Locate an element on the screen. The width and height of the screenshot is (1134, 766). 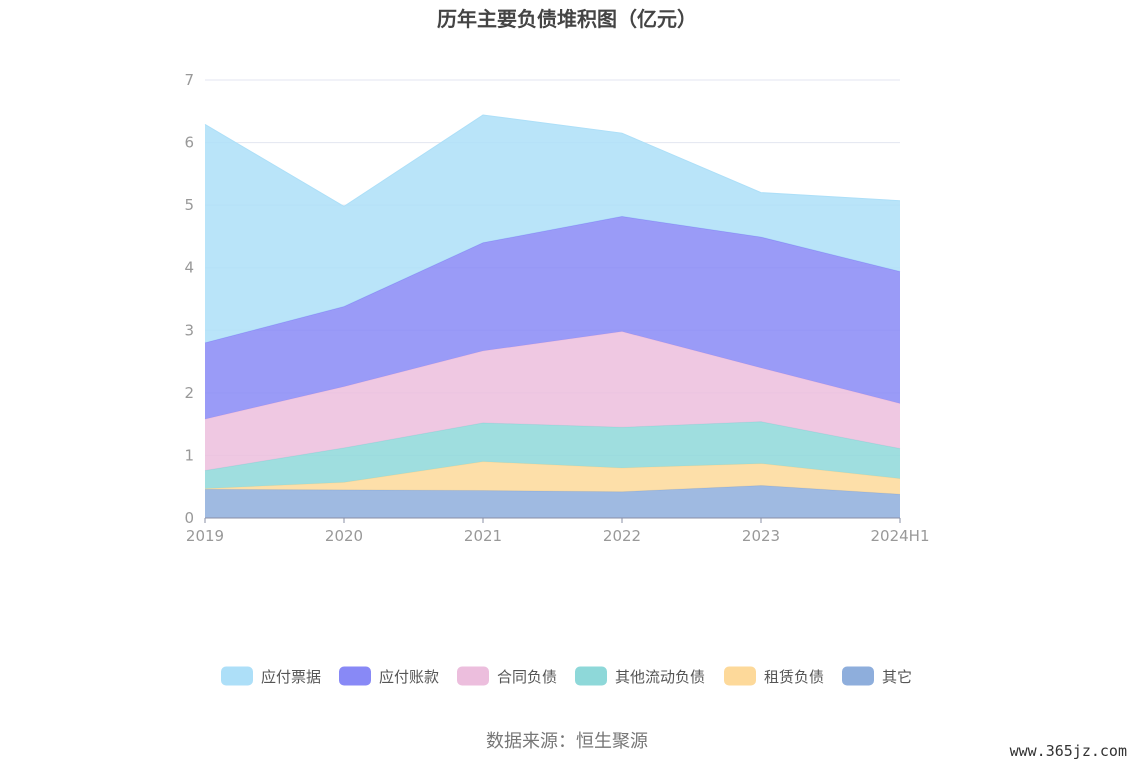
legend-item-其它: 其它 is located at coordinates (877, 676).